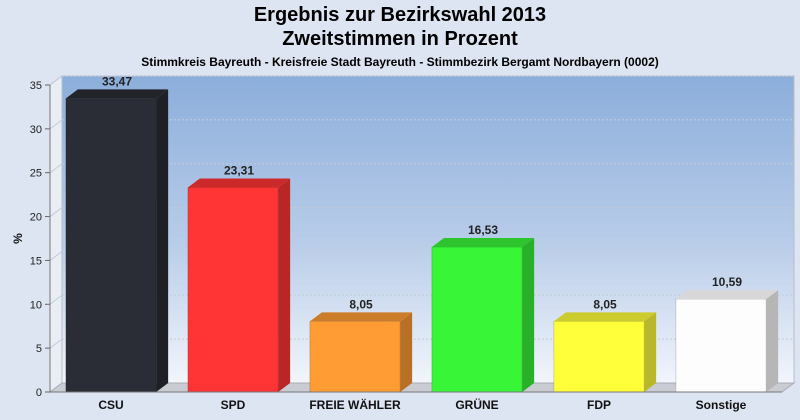 The height and width of the screenshot is (420, 800). I want to click on bar-value-label: 23,31, so click(239, 171).